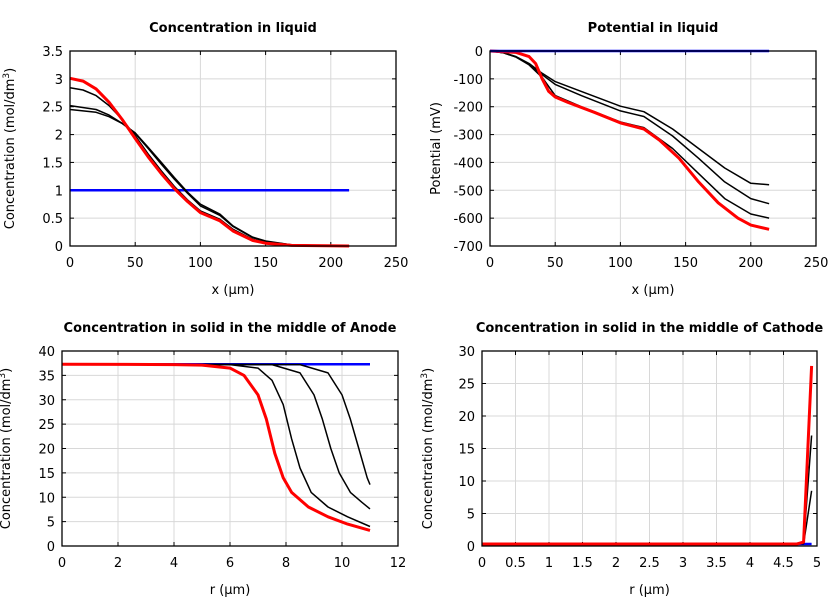 The image size is (840, 600). Describe the element at coordinates (46, 376) in the screenshot. I see `y-tick-label: 35` at that location.